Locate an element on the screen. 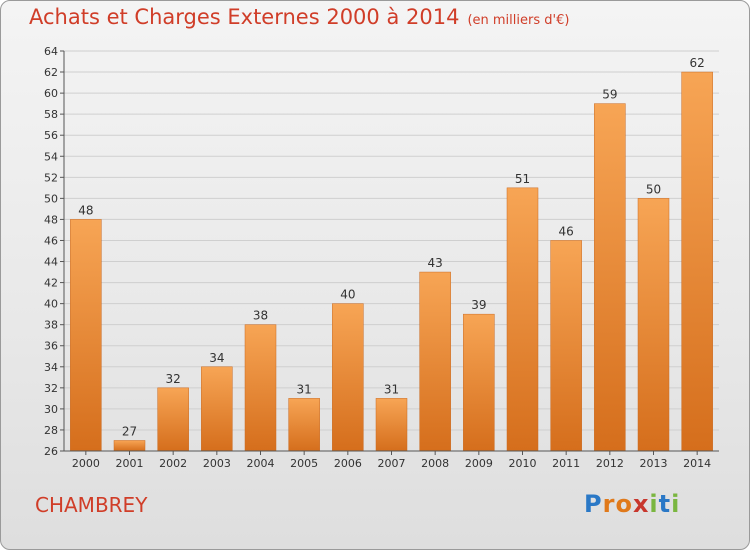 This screenshot has width=750, height=550. y-tick-label: 58 is located at coordinates (51, 114).